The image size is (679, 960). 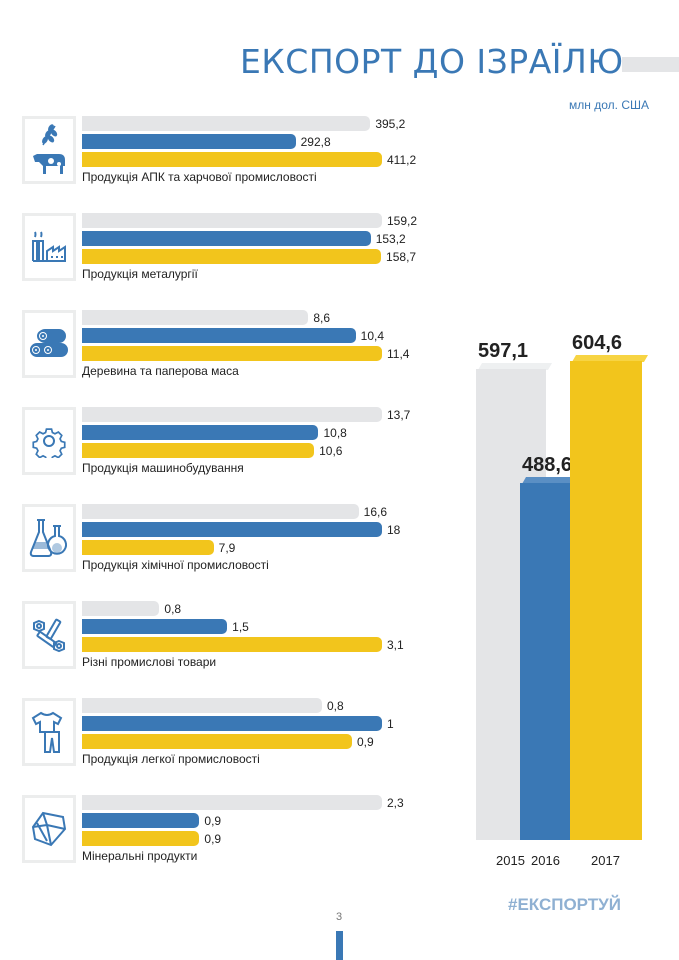 What do you see at coordinates (242, 836) in the screenshot?
I see `category-group: 2,3 0,9 0,9 Мінеральні продукти` at bounding box center [242, 836].